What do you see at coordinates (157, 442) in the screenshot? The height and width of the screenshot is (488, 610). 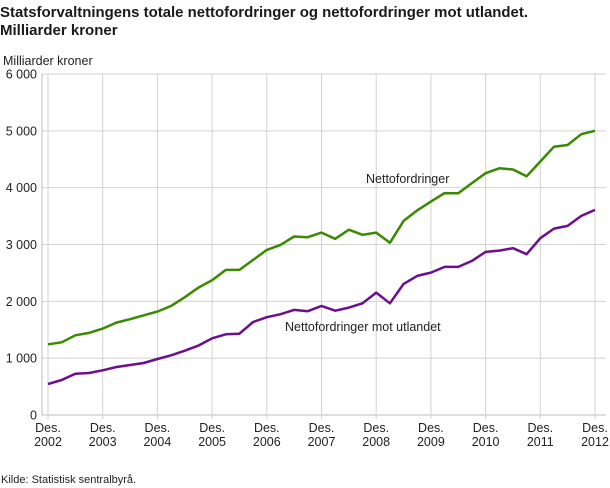 I see `x-tick-label-year: 2004` at bounding box center [157, 442].